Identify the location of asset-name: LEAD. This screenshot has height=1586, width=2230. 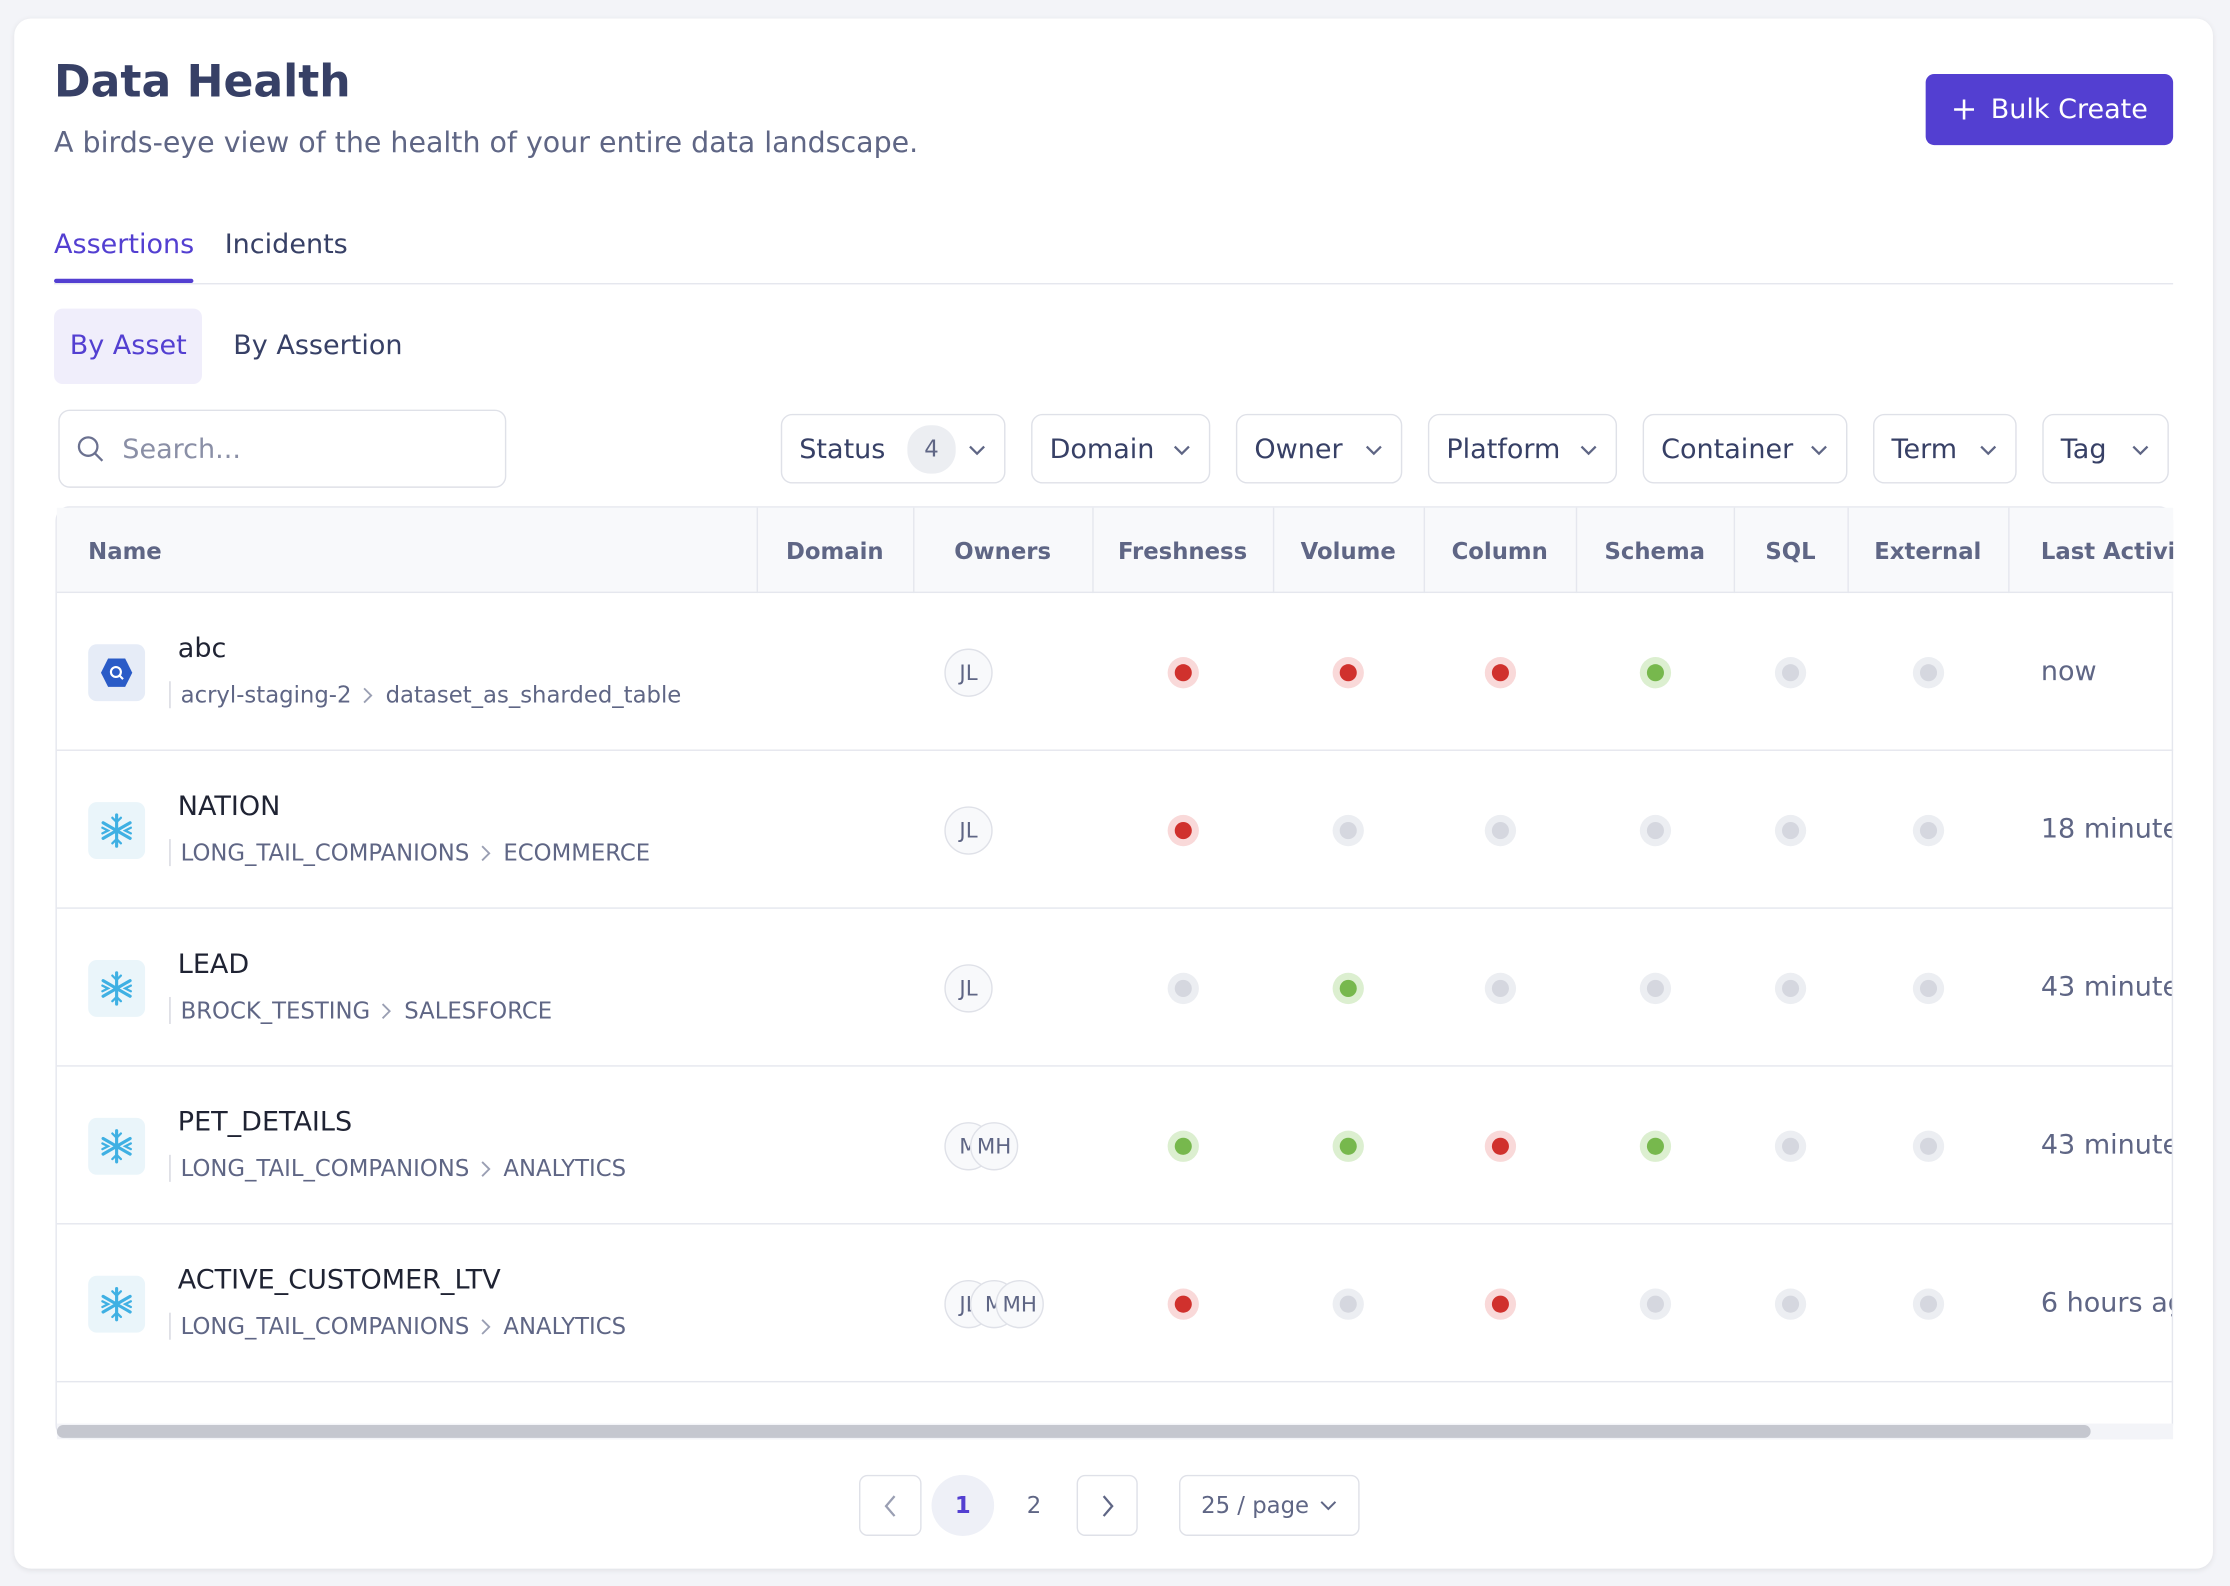
(213, 964).